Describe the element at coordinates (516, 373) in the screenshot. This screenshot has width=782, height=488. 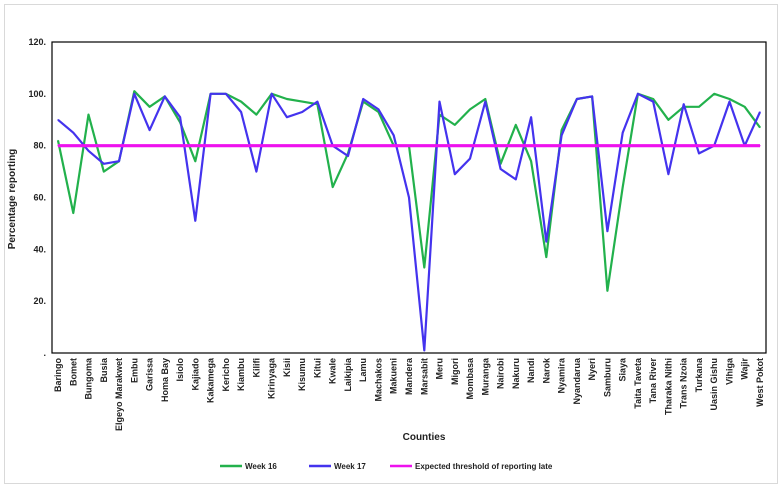
I see `x-tick-label: Nakuru` at that location.